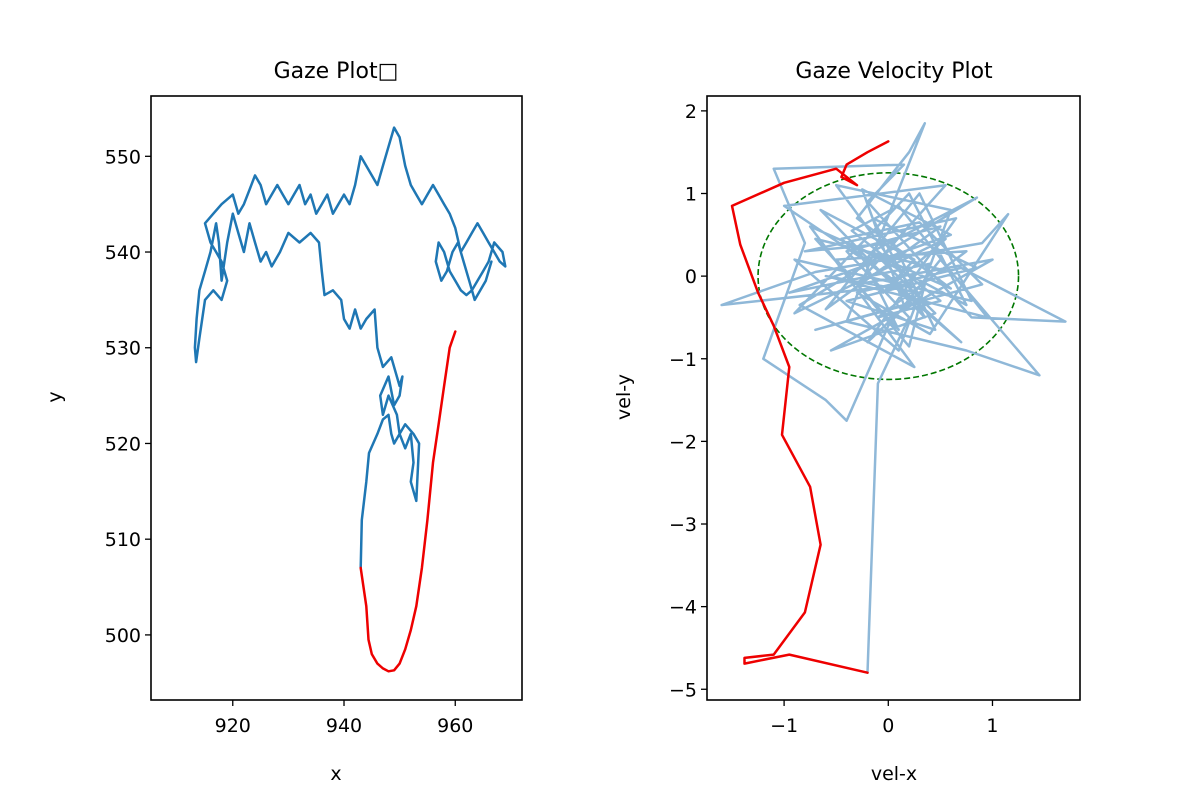  I want to click on velocity-threshold-circle, so click(888, 276).